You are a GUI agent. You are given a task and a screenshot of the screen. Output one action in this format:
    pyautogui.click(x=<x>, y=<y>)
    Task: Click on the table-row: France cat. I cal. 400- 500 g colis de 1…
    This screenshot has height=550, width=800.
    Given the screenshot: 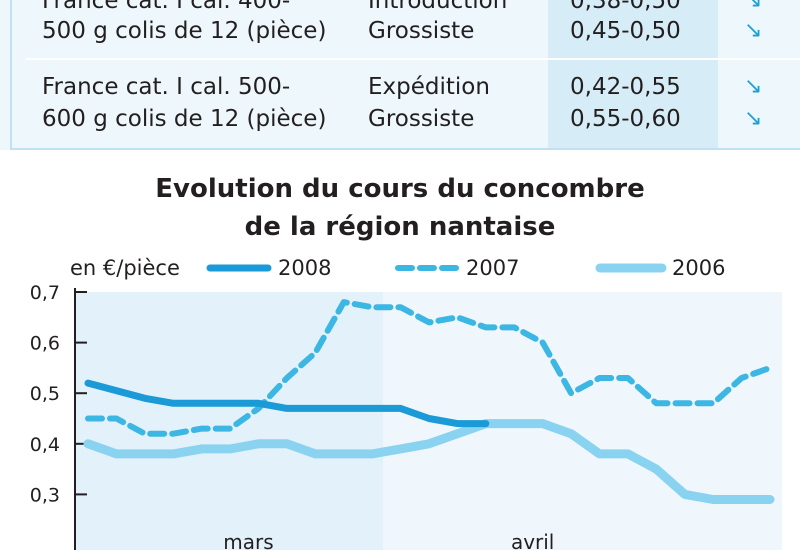 What is the action you would take?
    pyautogui.click(x=394, y=27)
    